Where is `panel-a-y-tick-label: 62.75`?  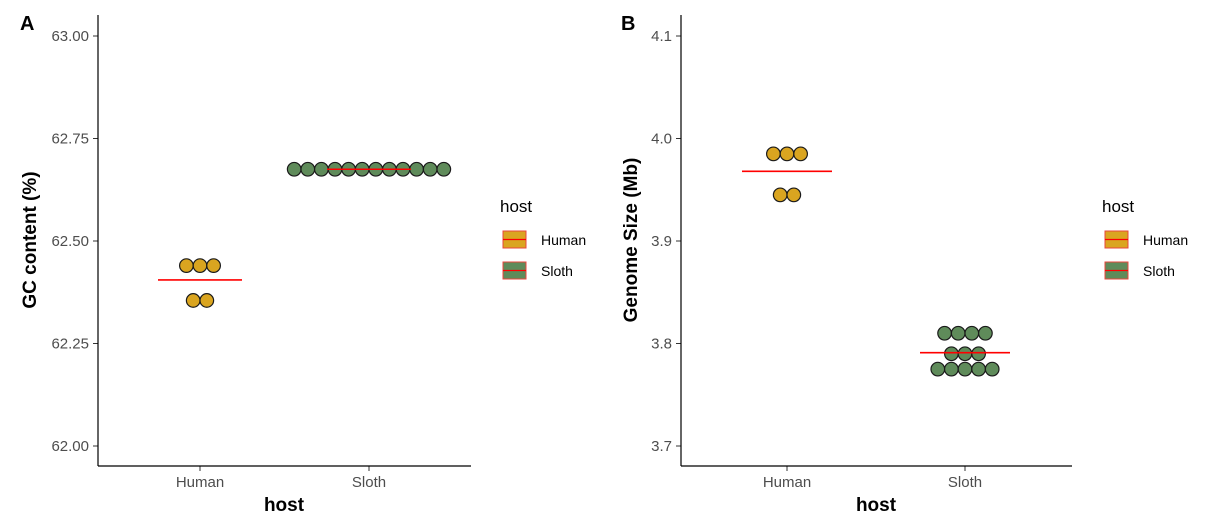
panel-a-y-tick-label: 62.75 is located at coordinates (70, 139).